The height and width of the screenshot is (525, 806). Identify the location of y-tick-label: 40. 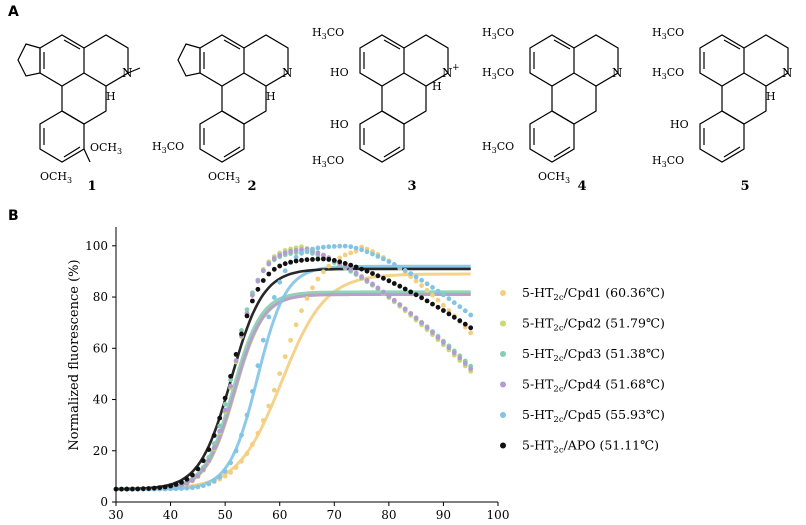
(100, 400).